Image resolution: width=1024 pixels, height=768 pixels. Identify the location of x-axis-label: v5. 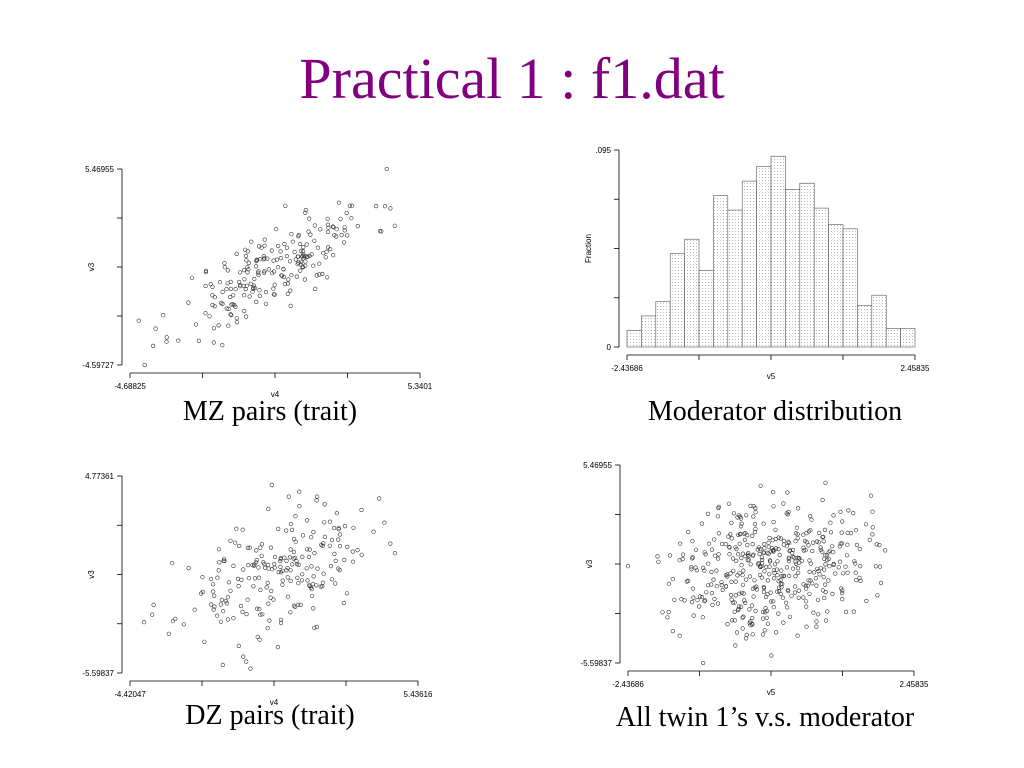
(771, 376).